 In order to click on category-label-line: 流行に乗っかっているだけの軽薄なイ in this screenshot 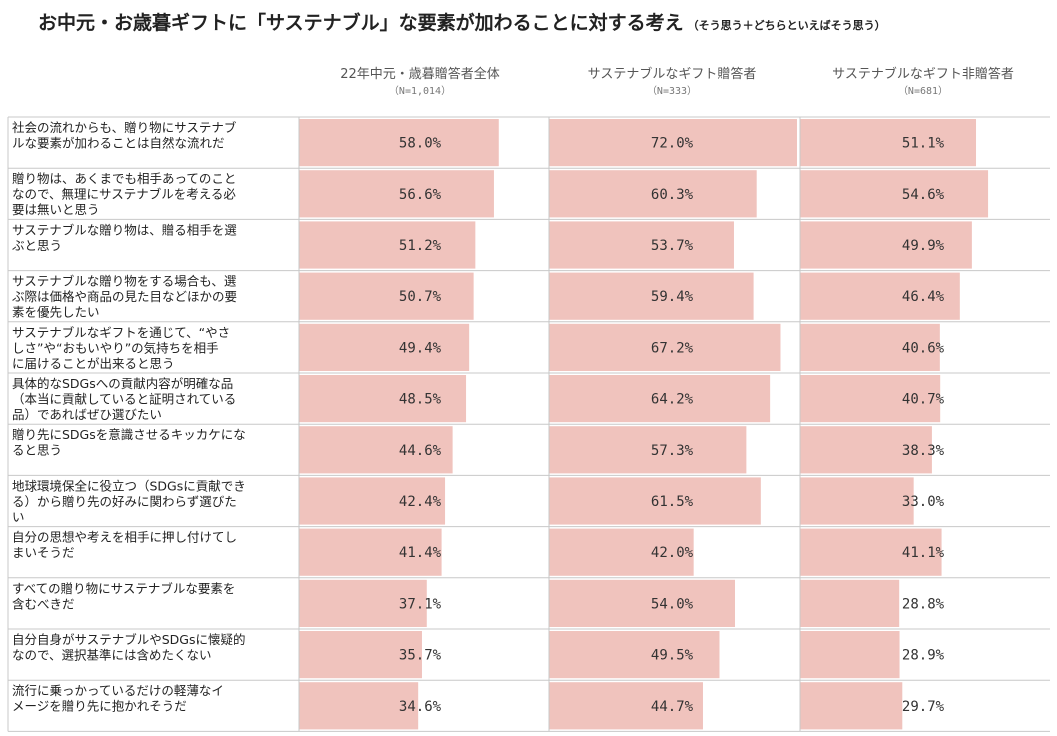, I will do `click(118, 690)`.